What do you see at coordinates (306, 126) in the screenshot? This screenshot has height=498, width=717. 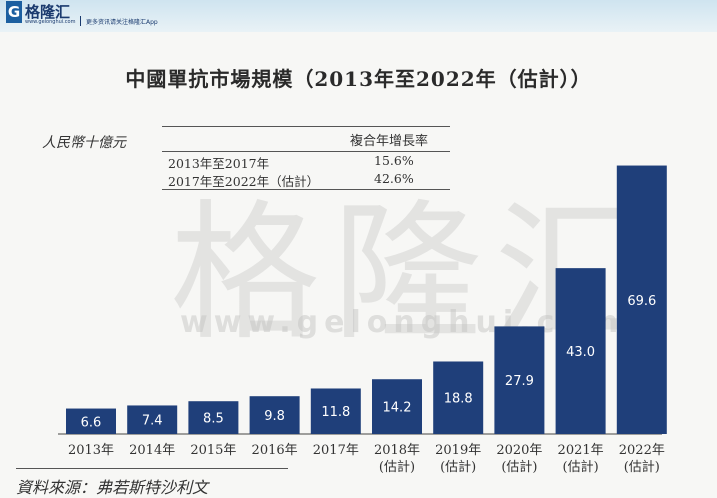 I see `cagr-table-top-rule` at bounding box center [306, 126].